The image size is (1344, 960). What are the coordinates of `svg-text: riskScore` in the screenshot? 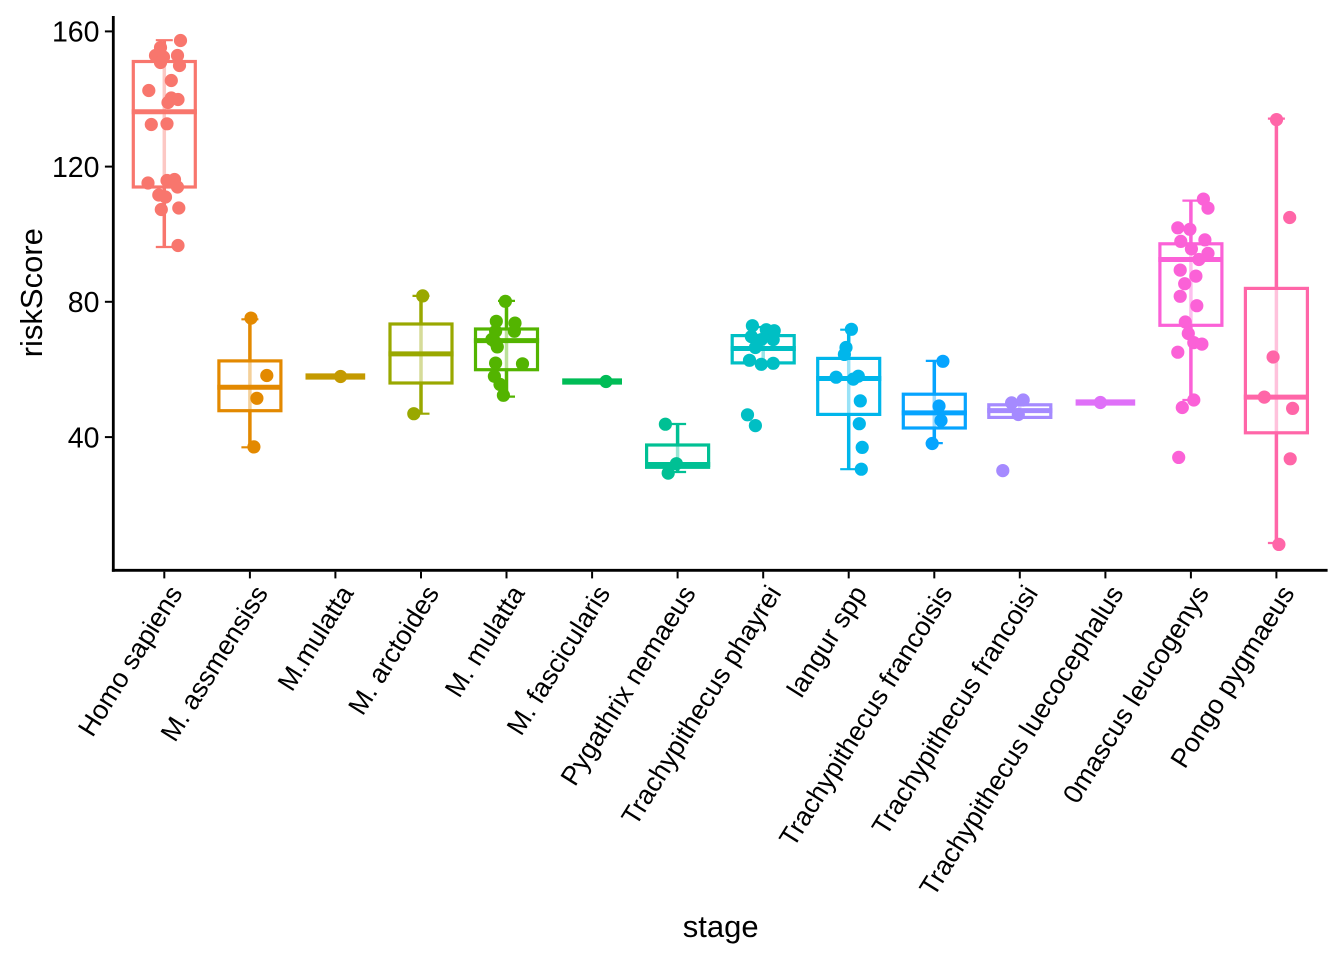 It's located at (31, 292).